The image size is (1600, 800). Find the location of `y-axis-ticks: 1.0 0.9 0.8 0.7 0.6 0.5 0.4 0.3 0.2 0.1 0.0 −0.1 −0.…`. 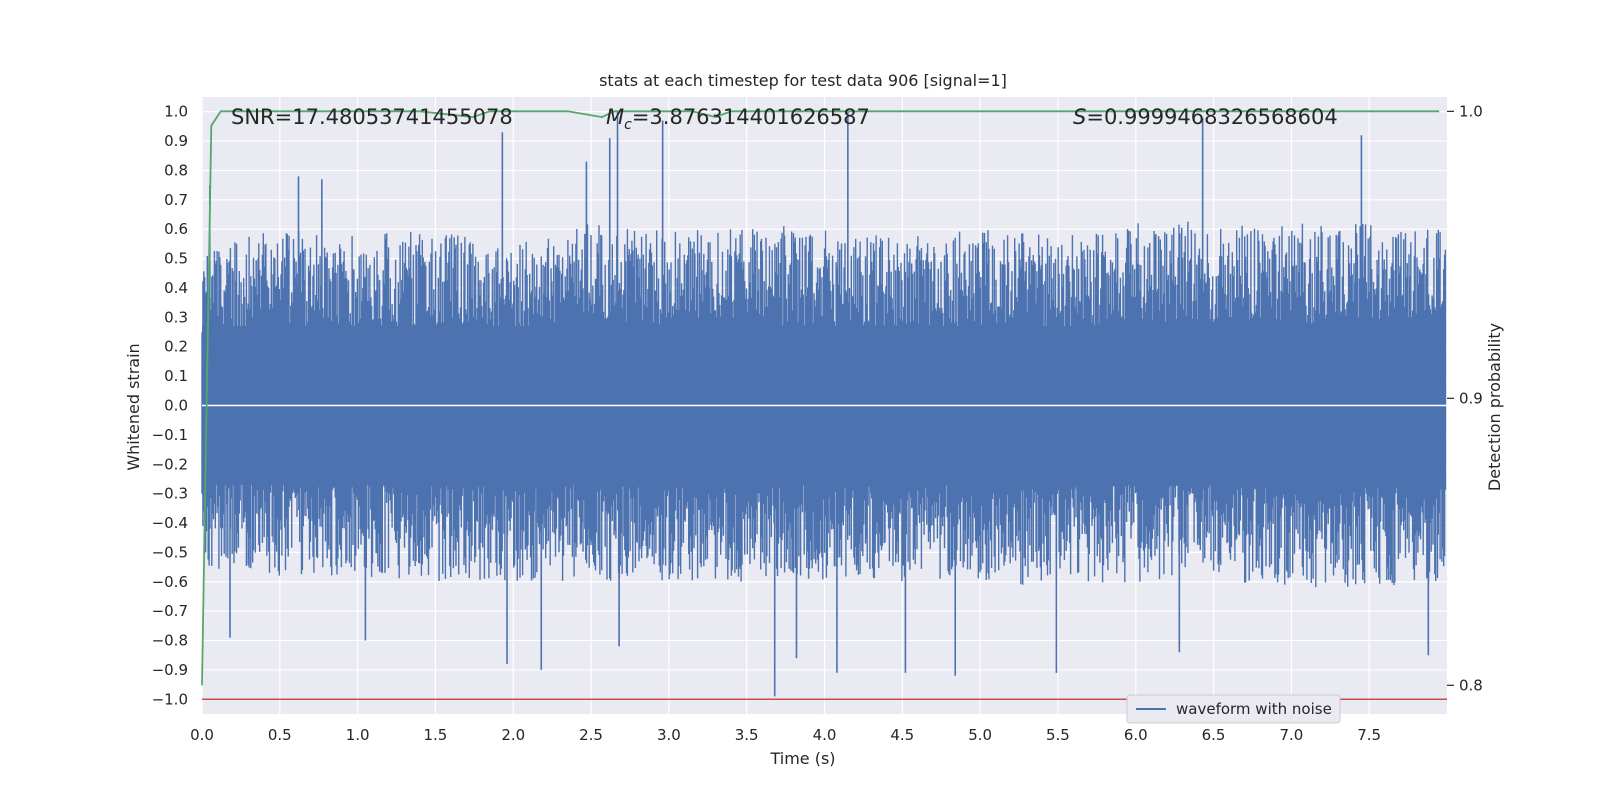

y-axis-ticks: 1.0 0.9 0.8 0.7 0.6 0.5 0.4 0.3 0.2 0.1 0.0 −0.1 −0.… is located at coordinates (170, 406).